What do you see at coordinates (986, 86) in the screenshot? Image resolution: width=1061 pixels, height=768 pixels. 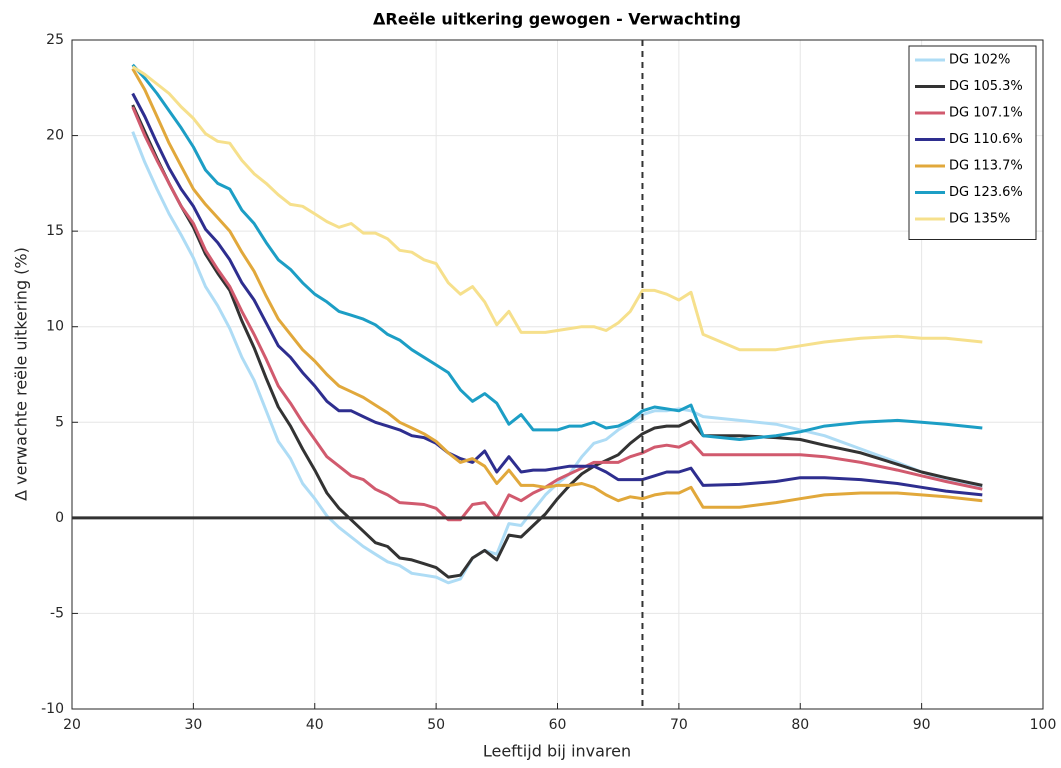 I see `legend-label: DG 105.3%` at bounding box center [986, 86].